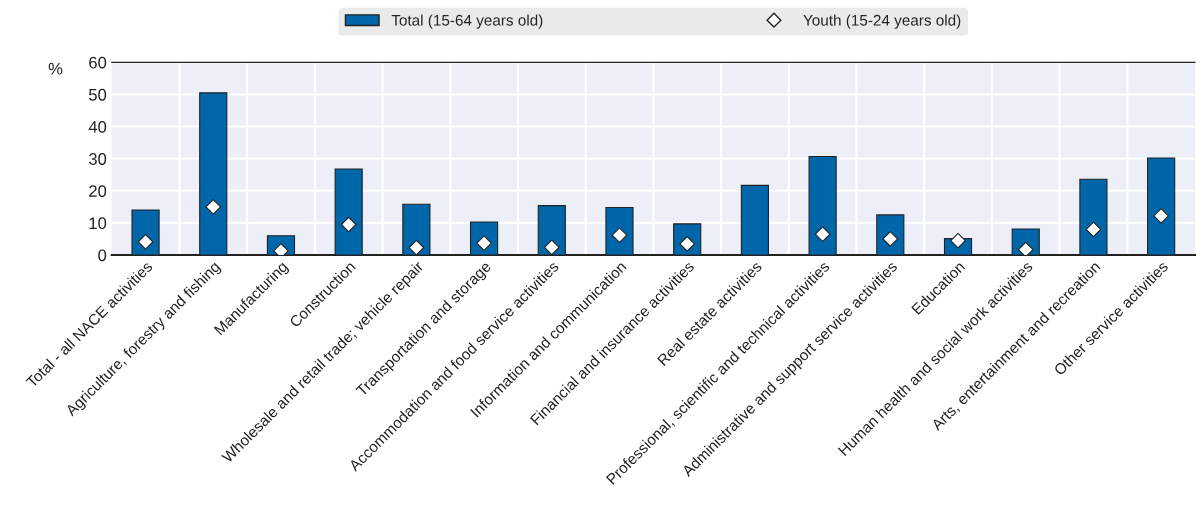 Image resolution: width=1201 pixels, height=507 pixels. Describe the element at coordinates (467, 21) in the screenshot. I see `legend-label: Total (15-64 years old)` at that location.